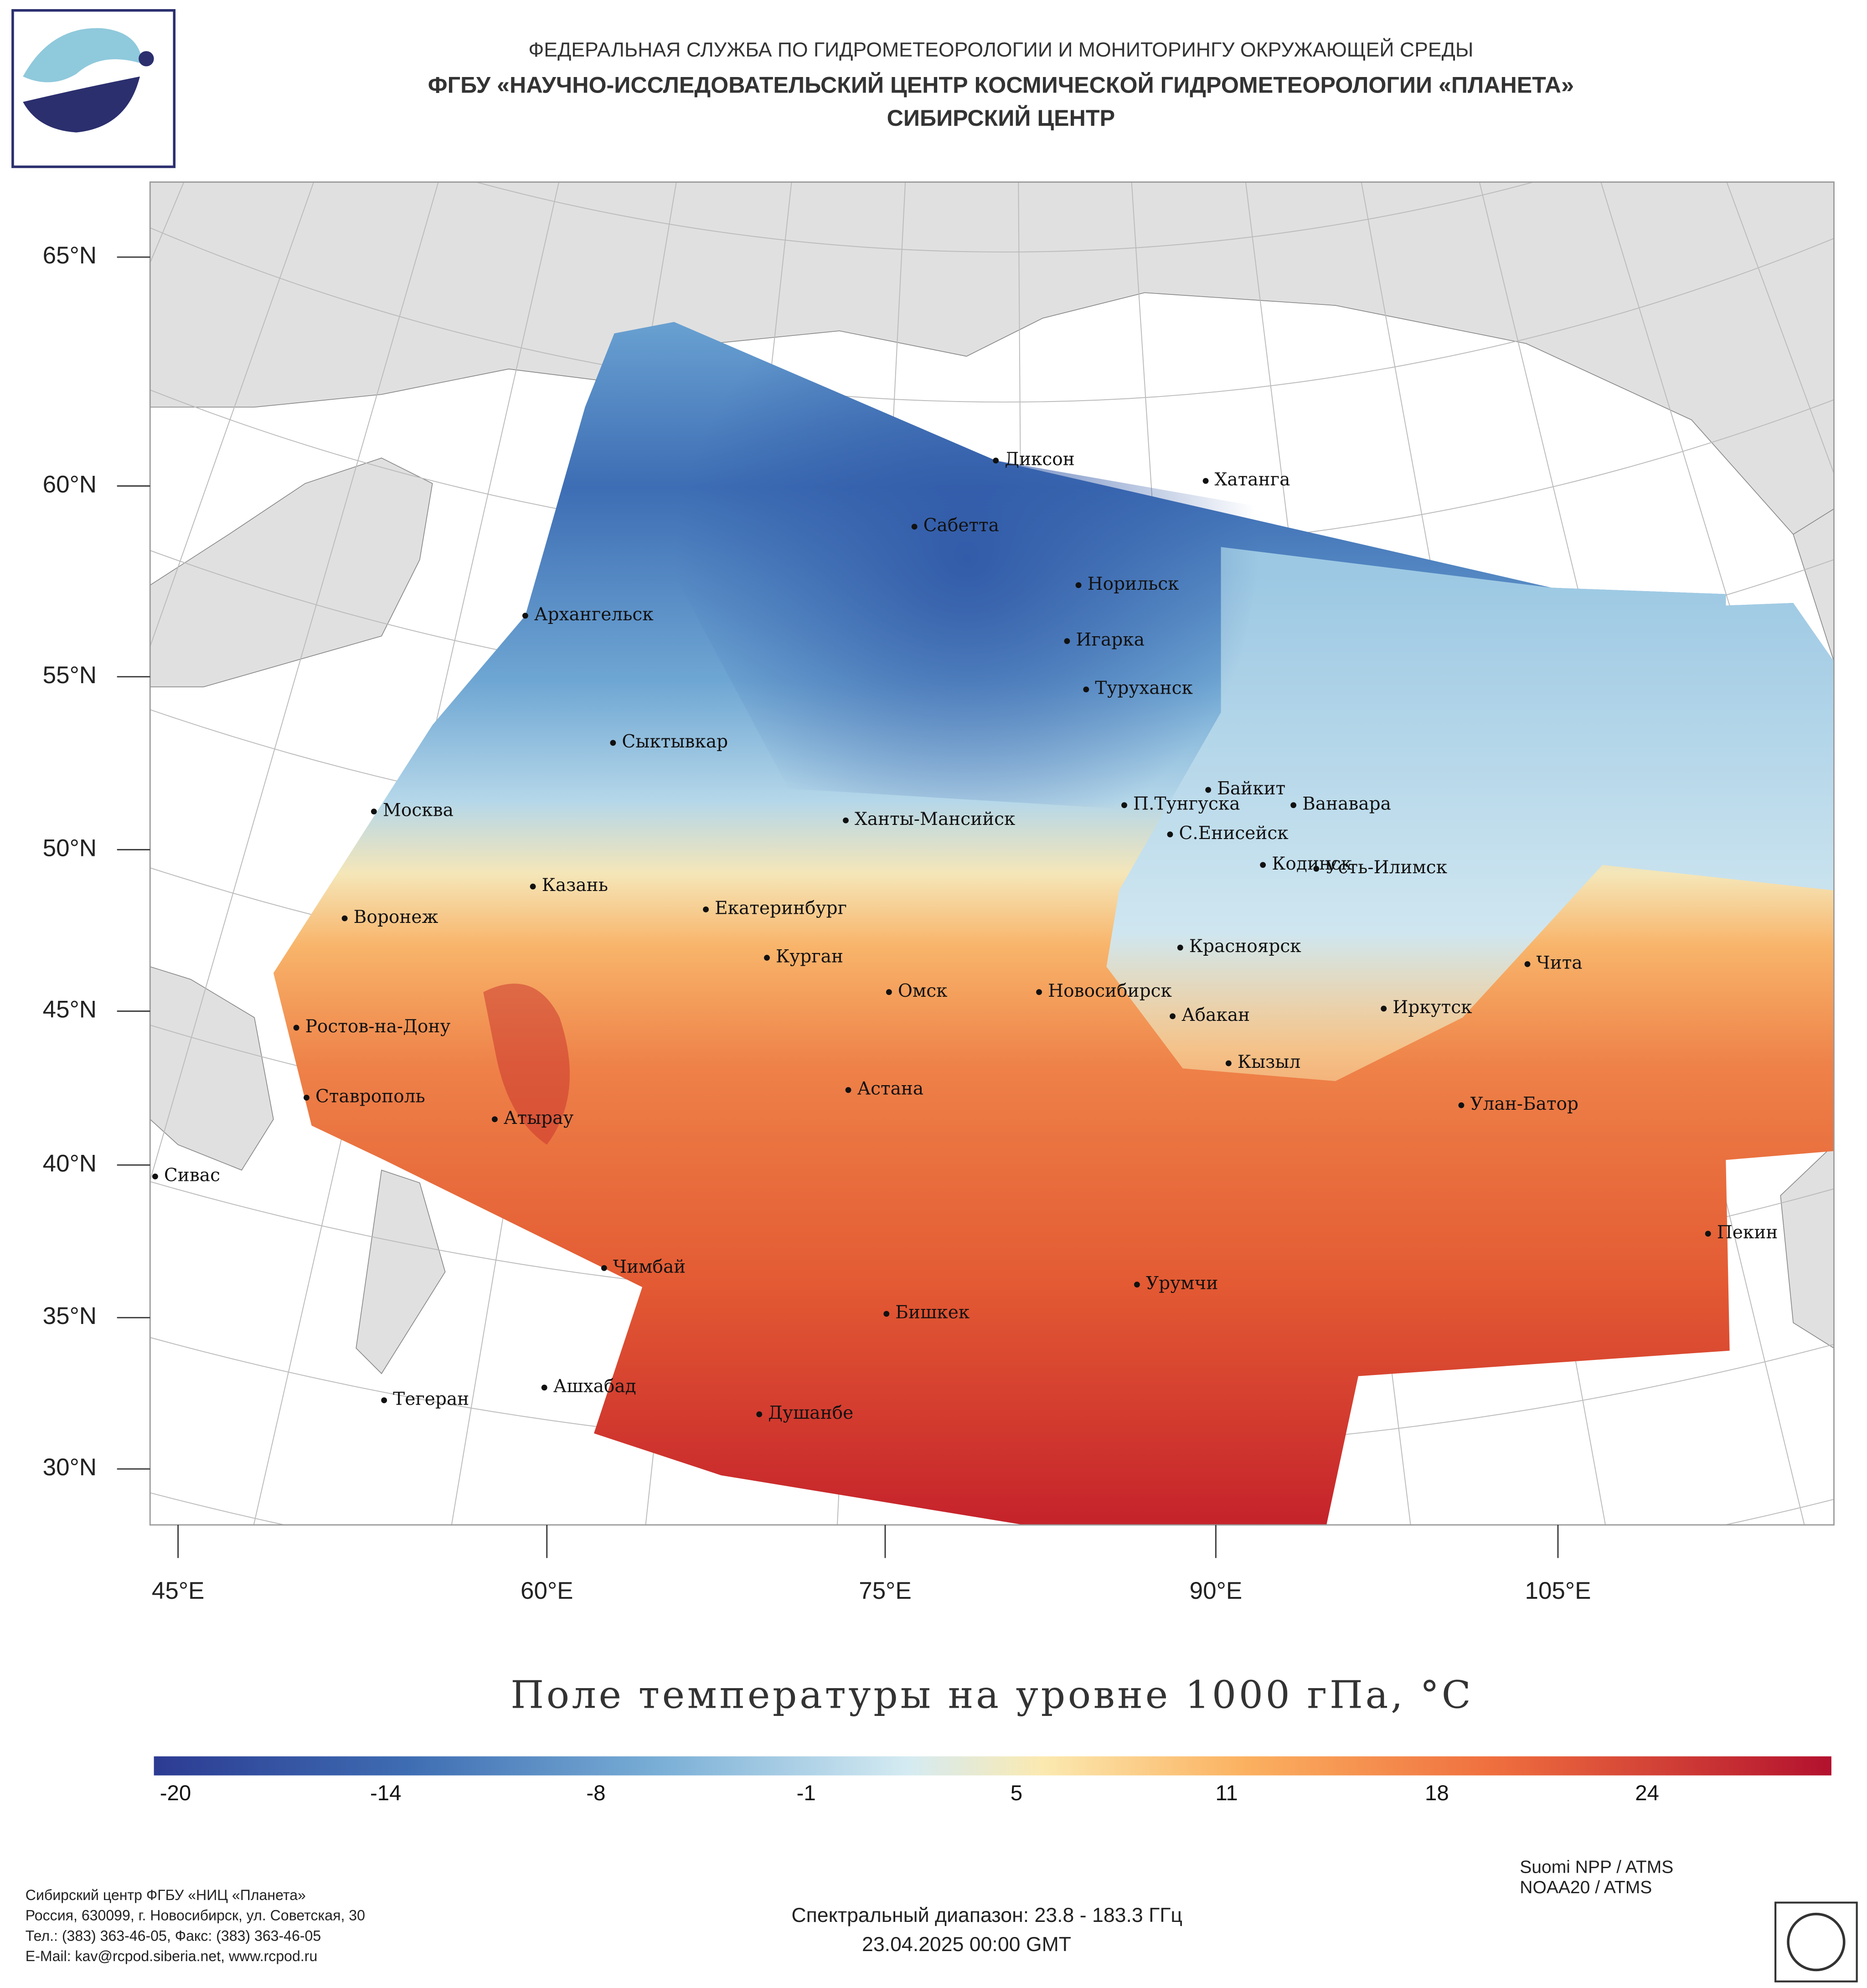  What do you see at coordinates (1016, 1793) in the screenshot?
I see `colorbar-tick-label: 5` at bounding box center [1016, 1793].